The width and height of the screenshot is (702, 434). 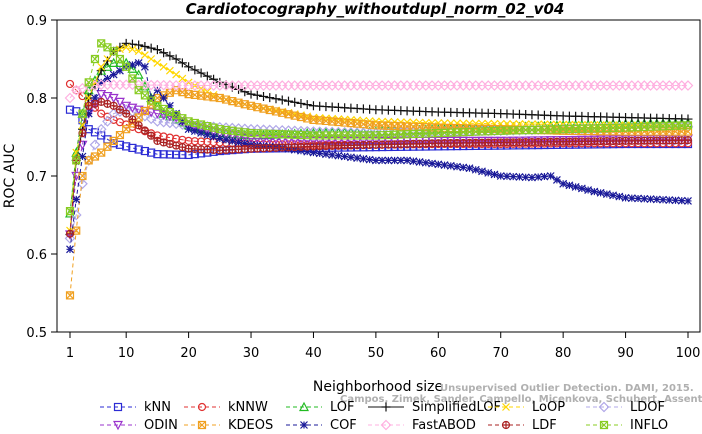 I want to click on y-tick-label: 0.7, so click(x=36, y=177).